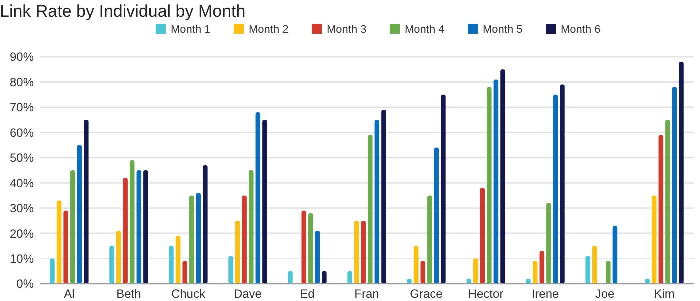 The height and width of the screenshot is (301, 700). I want to click on x-tick-label: Fran, so click(367, 294).